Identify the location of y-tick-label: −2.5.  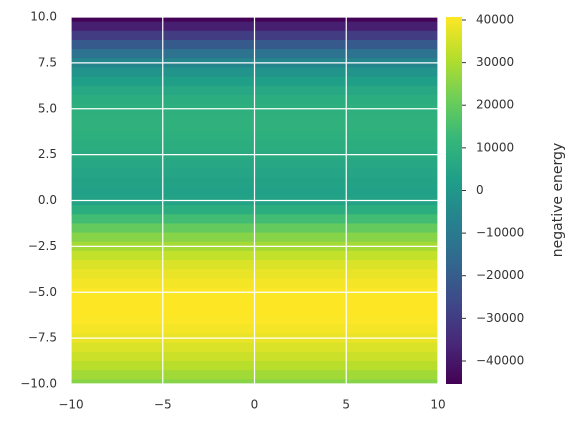
(42, 246).